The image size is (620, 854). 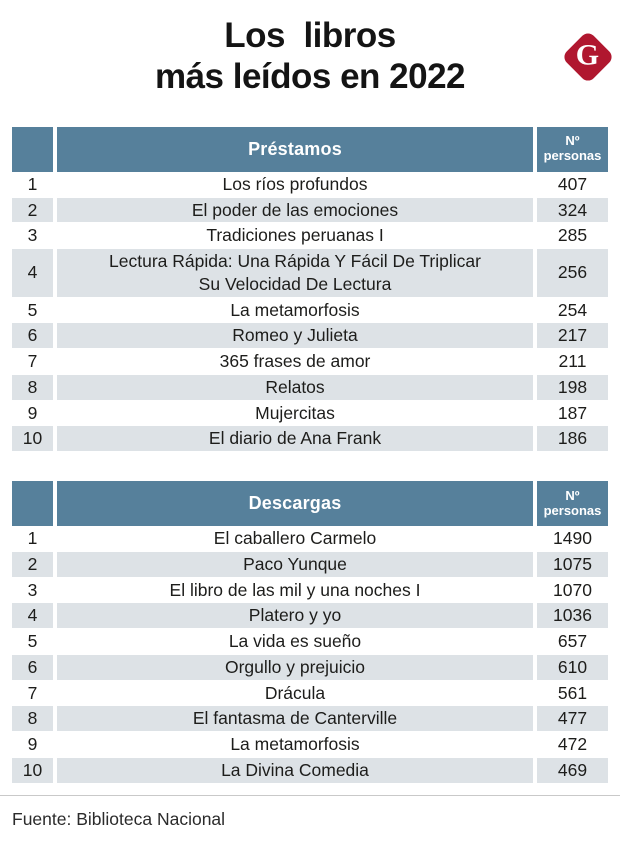 I want to click on table-row: 6 Romeo y Julieta 217, so click(x=310, y=336).